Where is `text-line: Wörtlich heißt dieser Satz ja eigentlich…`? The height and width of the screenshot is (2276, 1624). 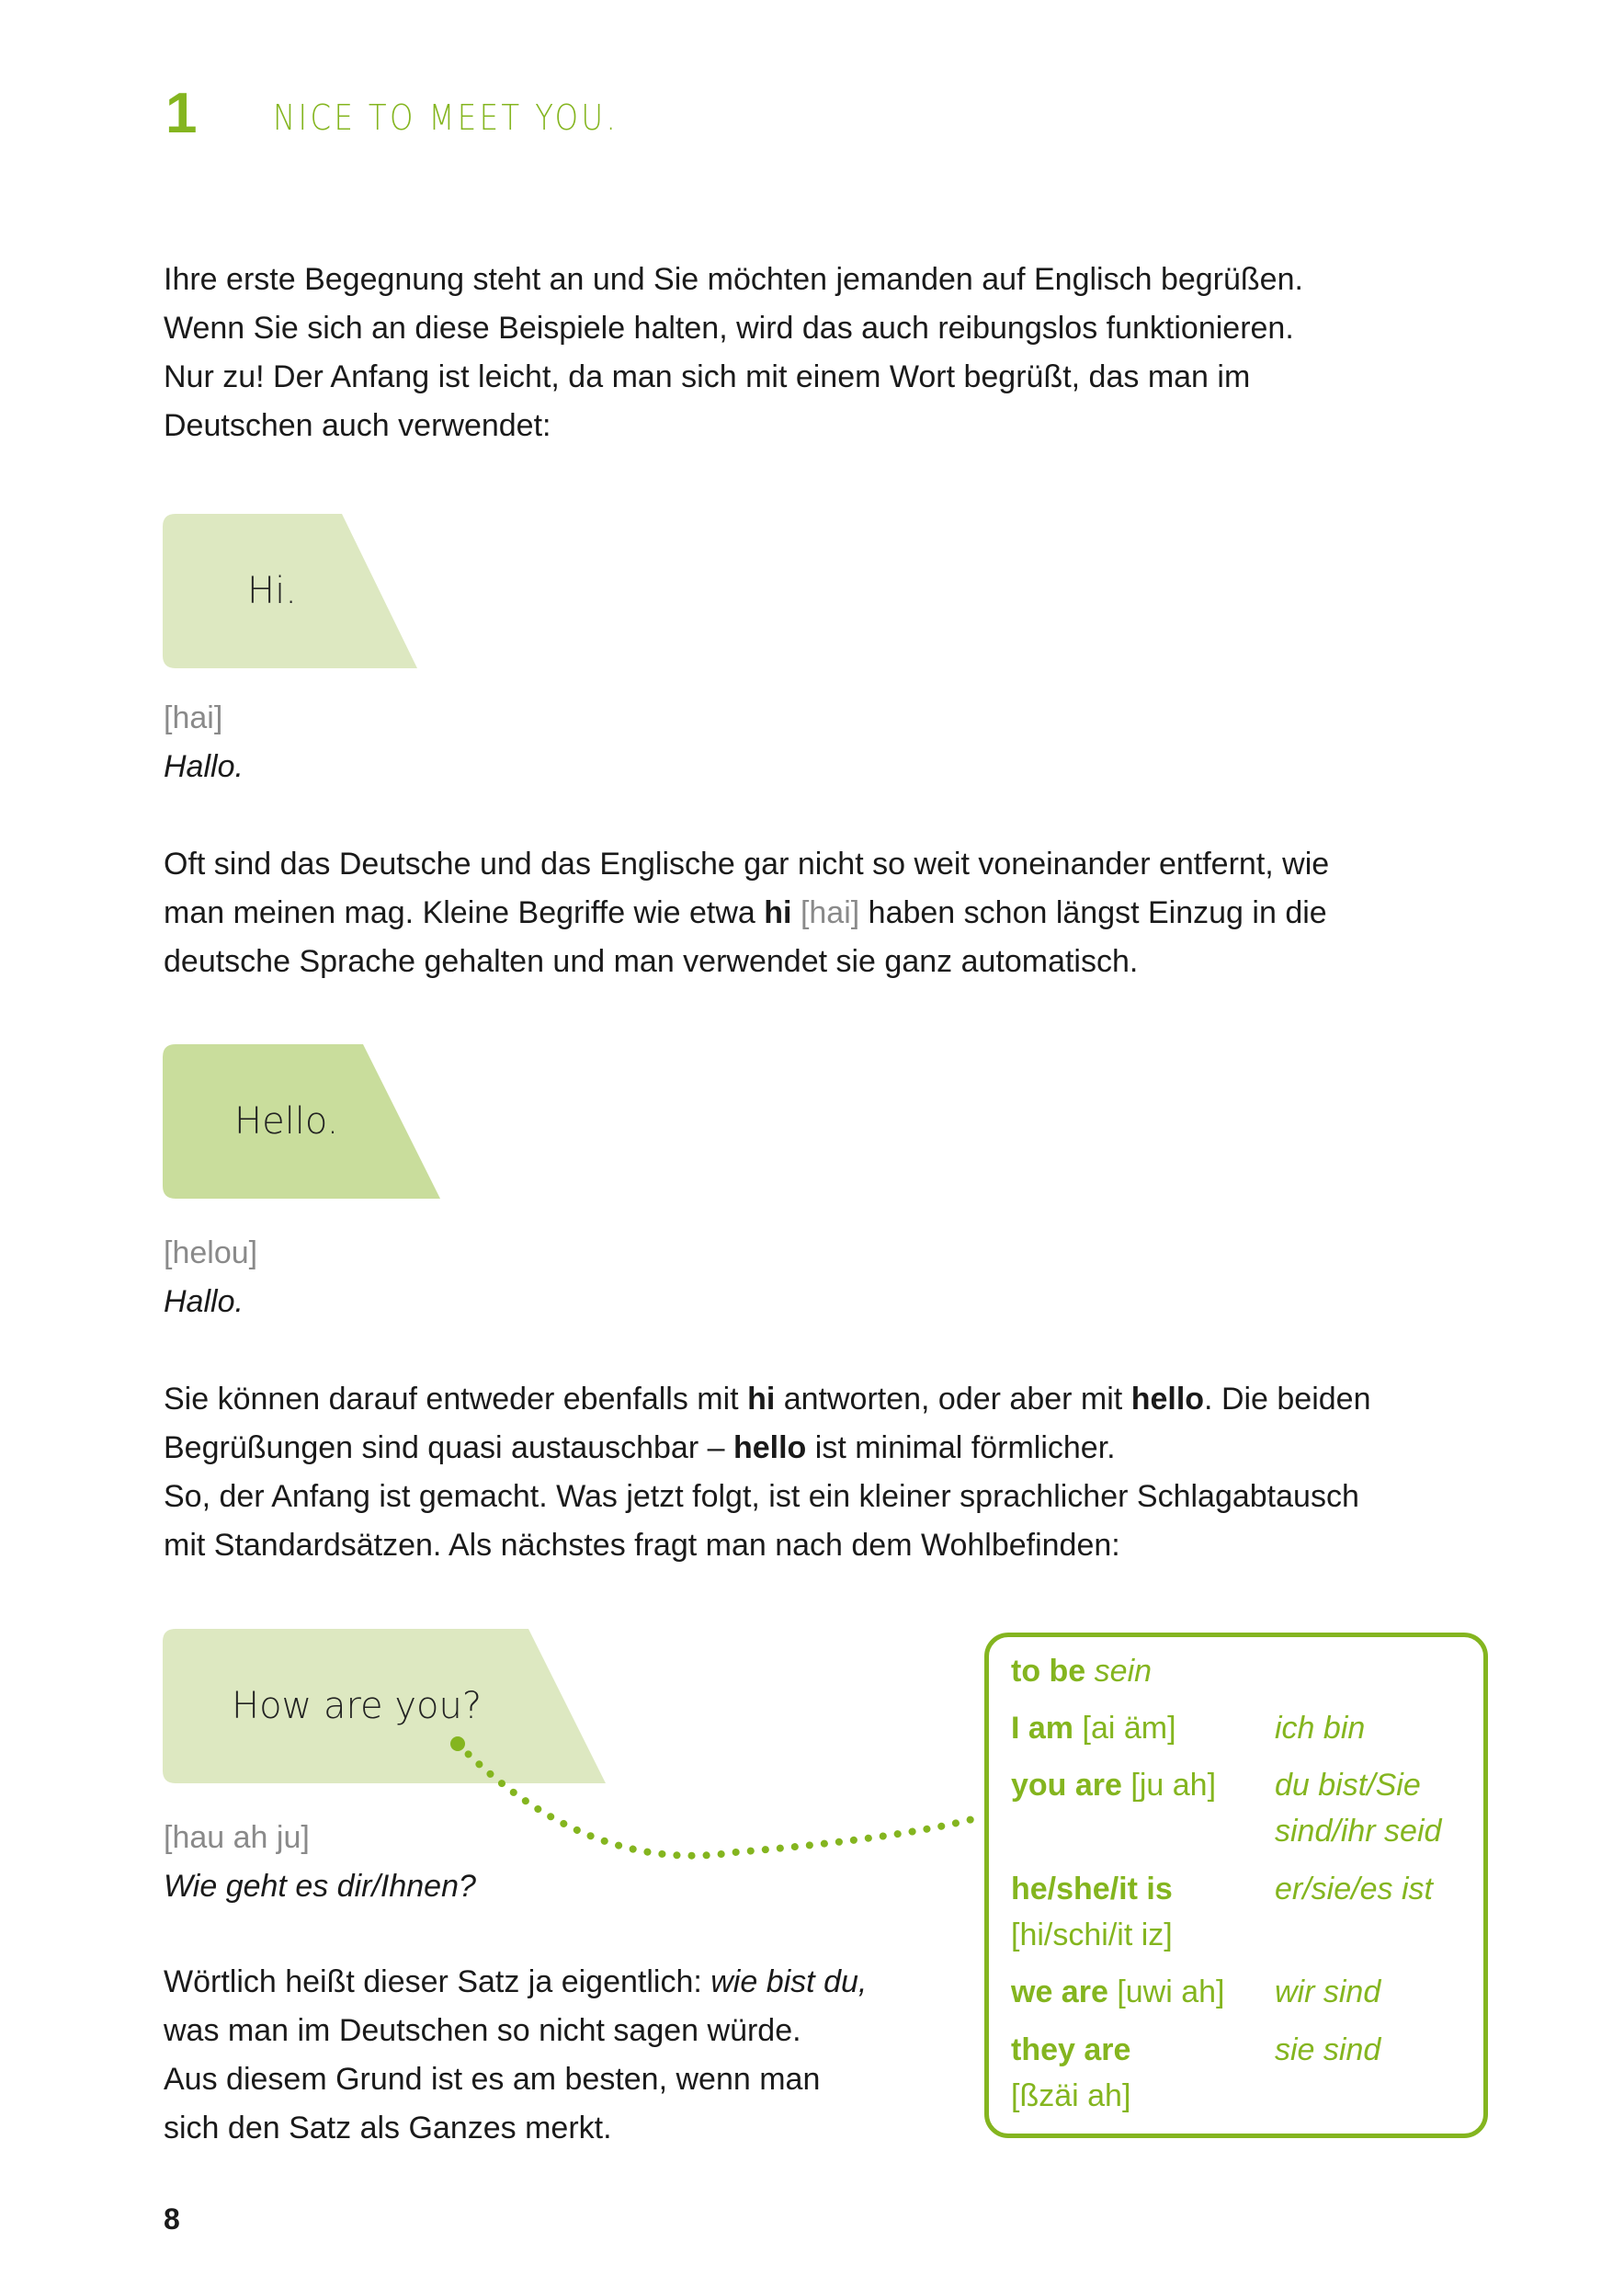 text-line: Wörtlich heißt dieser Satz ja eigentlich… is located at coordinates (559, 1983).